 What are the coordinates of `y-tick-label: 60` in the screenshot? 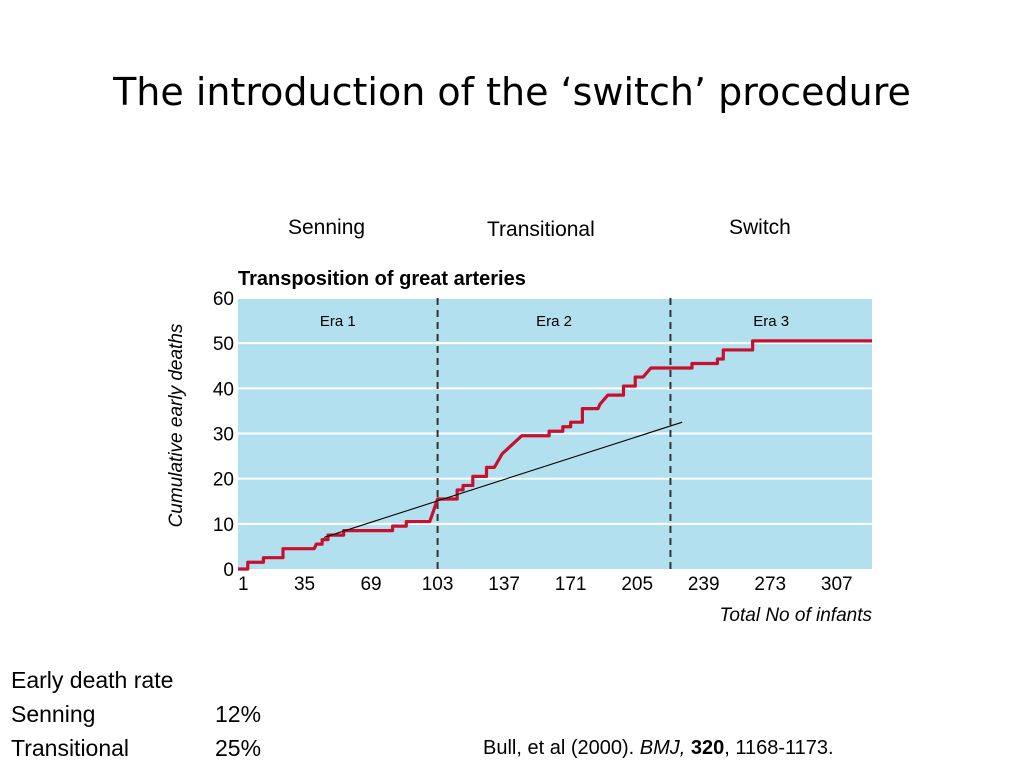 It's located at (223, 299).